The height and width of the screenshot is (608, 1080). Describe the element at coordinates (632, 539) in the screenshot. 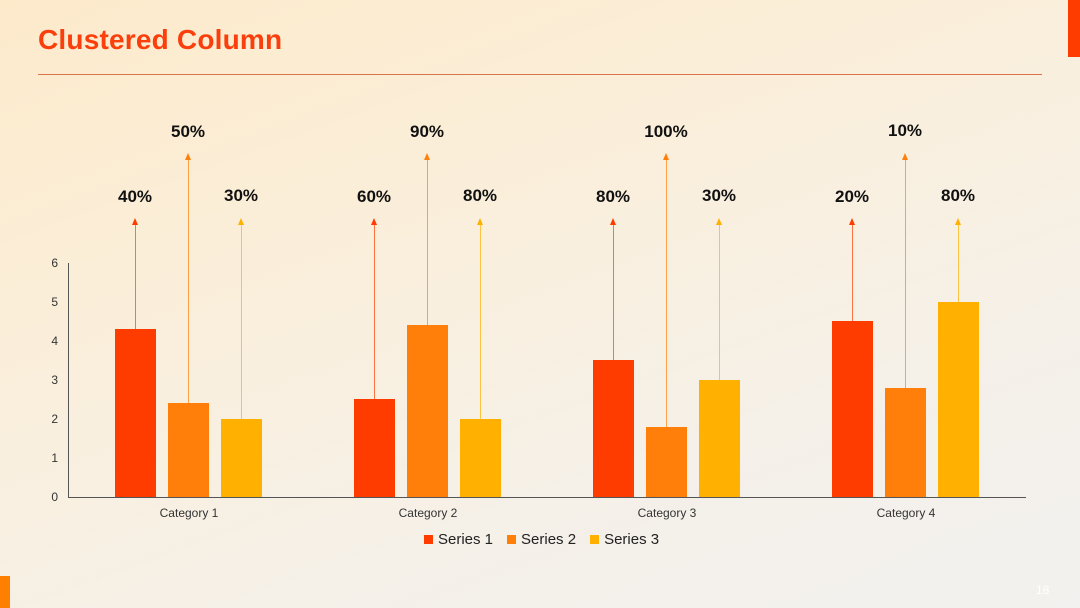

I see `legend-label: Series 3` at that location.